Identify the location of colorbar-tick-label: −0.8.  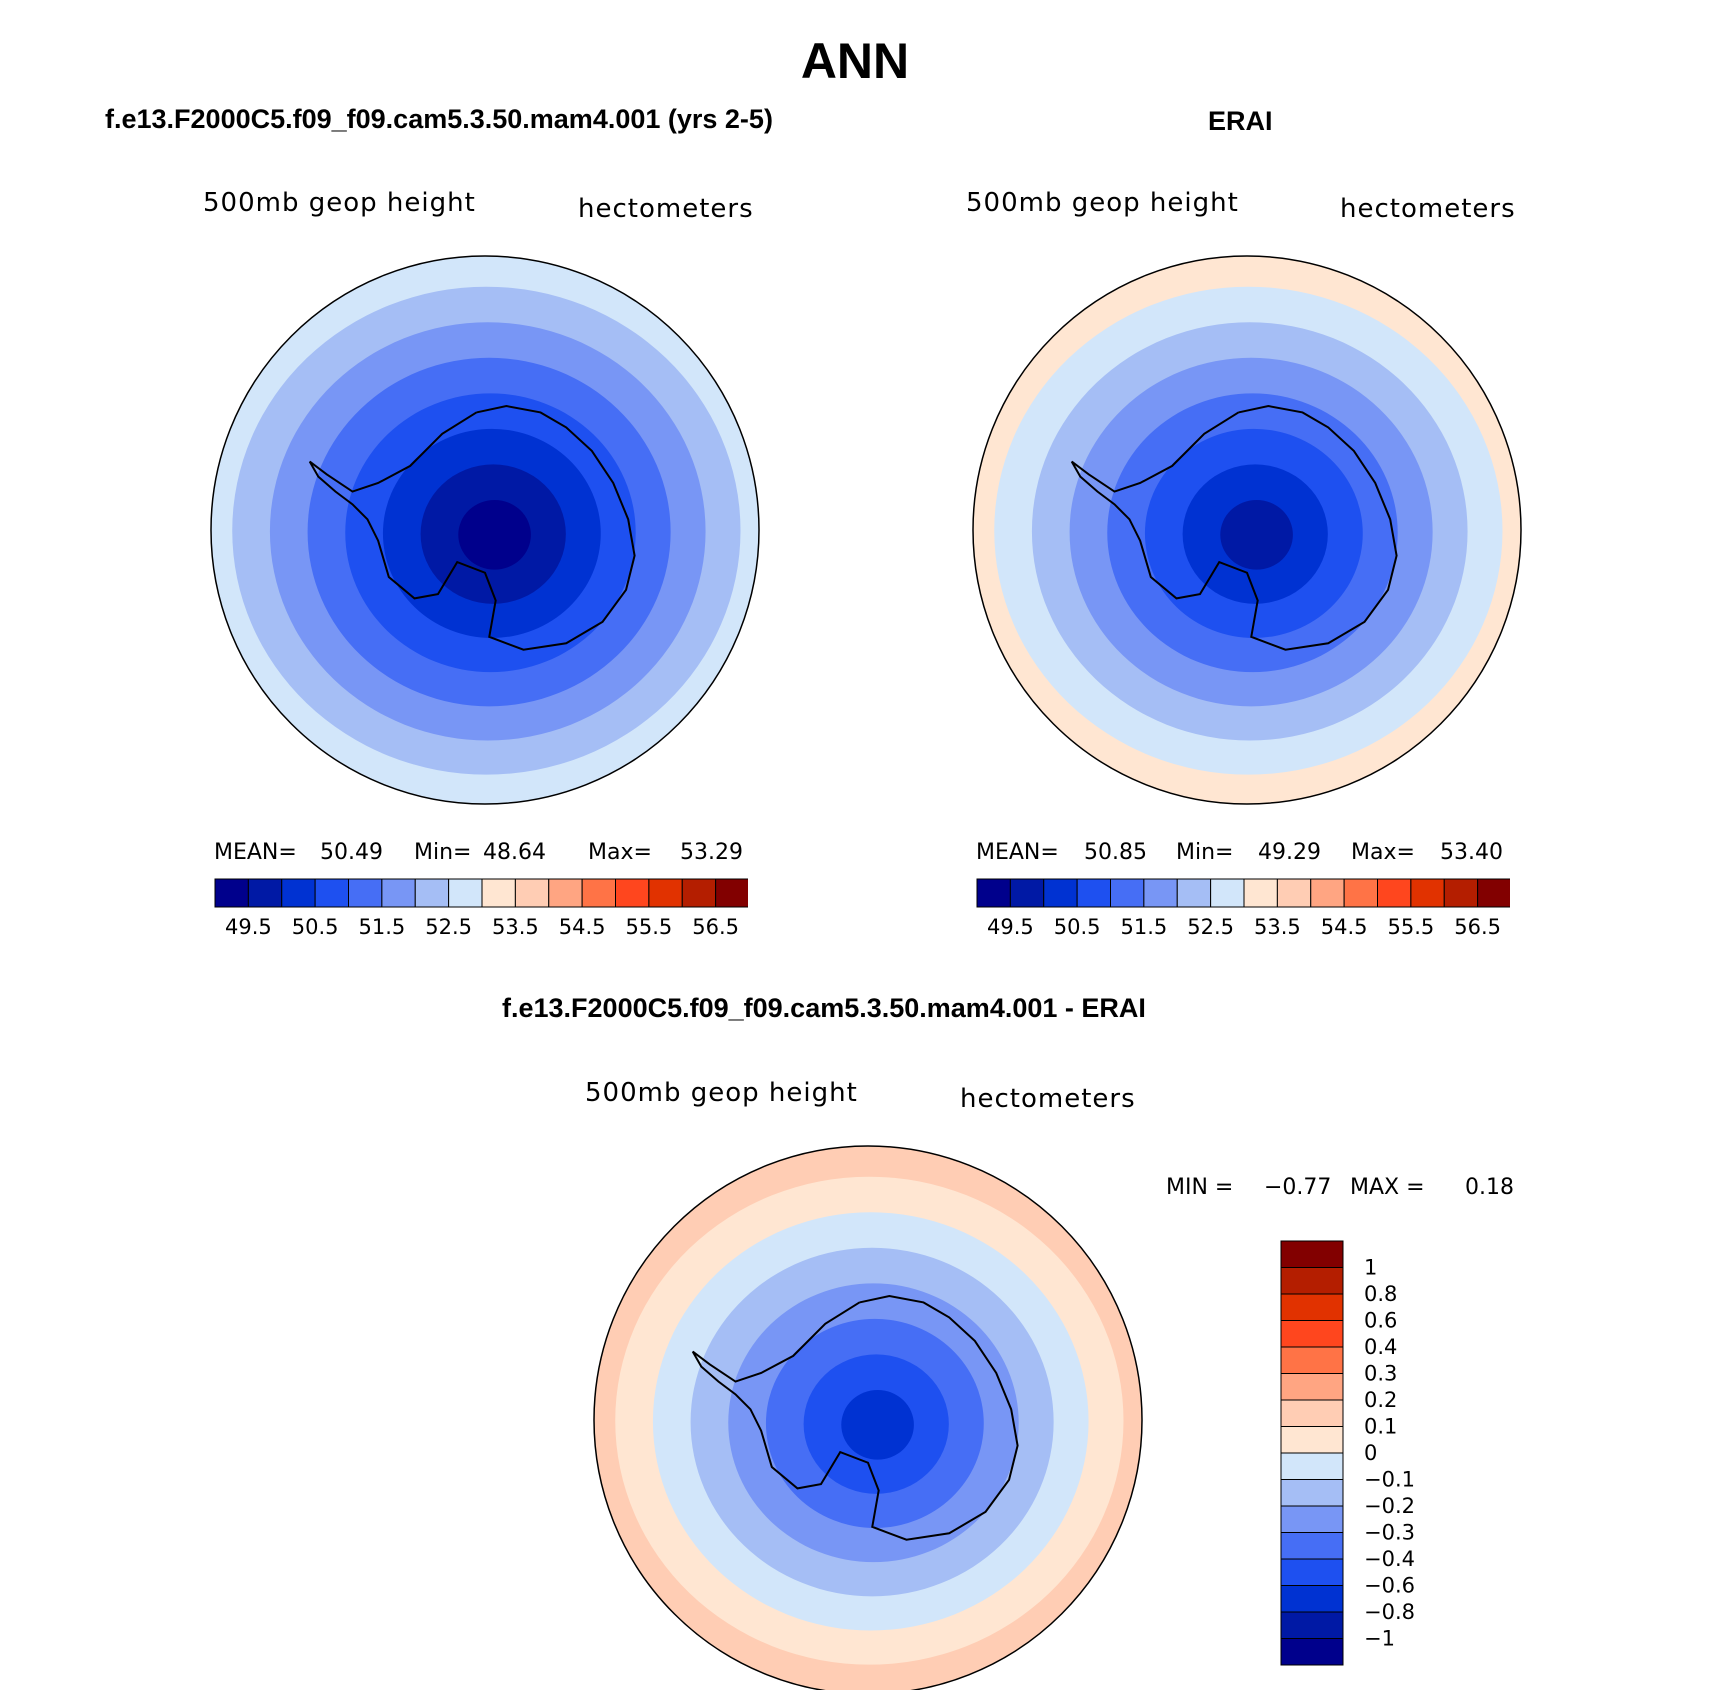
(1389, 1612).